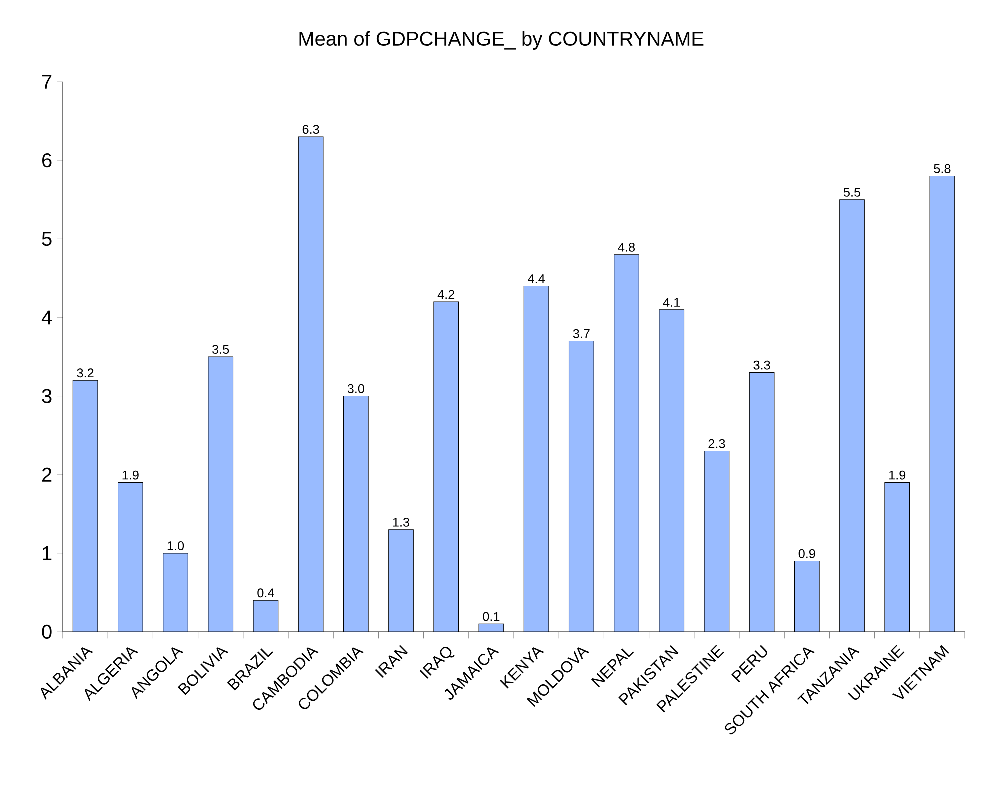 The image size is (984, 794). Describe the element at coordinates (47, 317) in the screenshot. I see `y-tick-label: 4` at that location.